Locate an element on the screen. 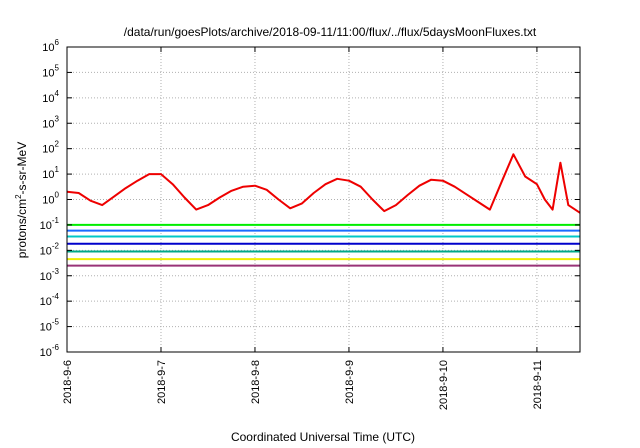  x-tick-label: 2018-9-7 is located at coordinates (162, 382).